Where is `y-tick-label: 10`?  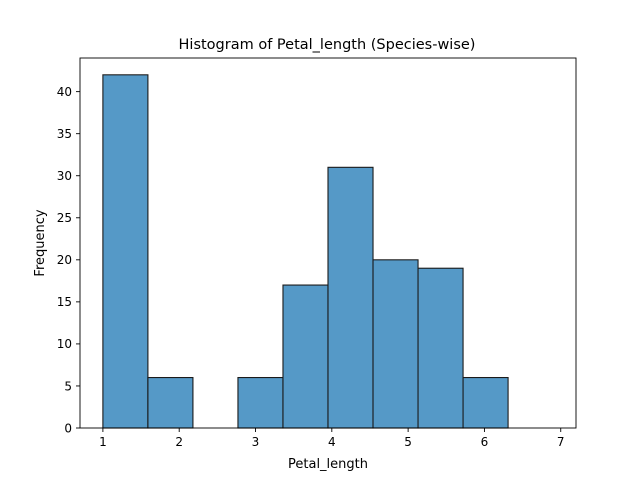 y-tick-label: 10 is located at coordinates (64, 344).